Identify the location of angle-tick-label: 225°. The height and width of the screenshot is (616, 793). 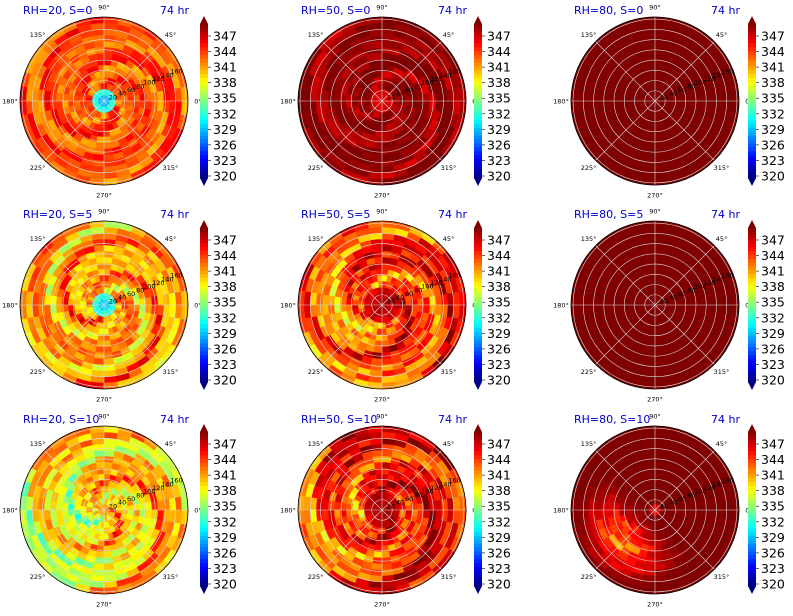
(38, 577).